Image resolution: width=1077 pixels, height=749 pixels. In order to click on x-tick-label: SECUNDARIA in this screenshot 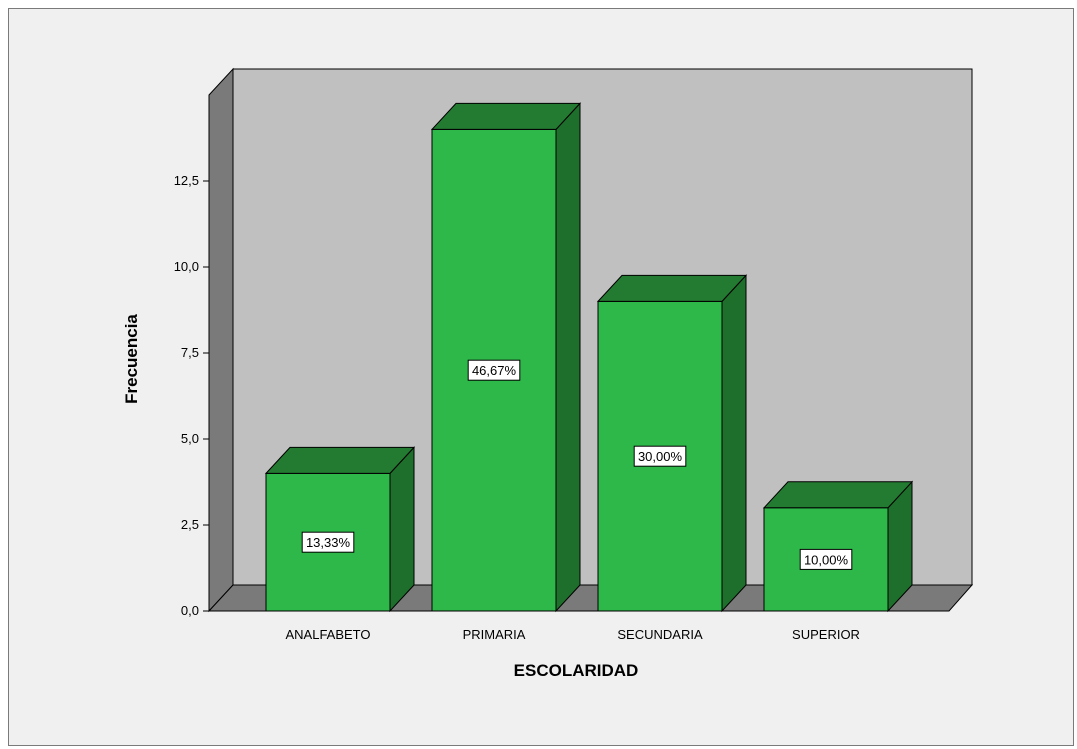, I will do `click(660, 634)`.